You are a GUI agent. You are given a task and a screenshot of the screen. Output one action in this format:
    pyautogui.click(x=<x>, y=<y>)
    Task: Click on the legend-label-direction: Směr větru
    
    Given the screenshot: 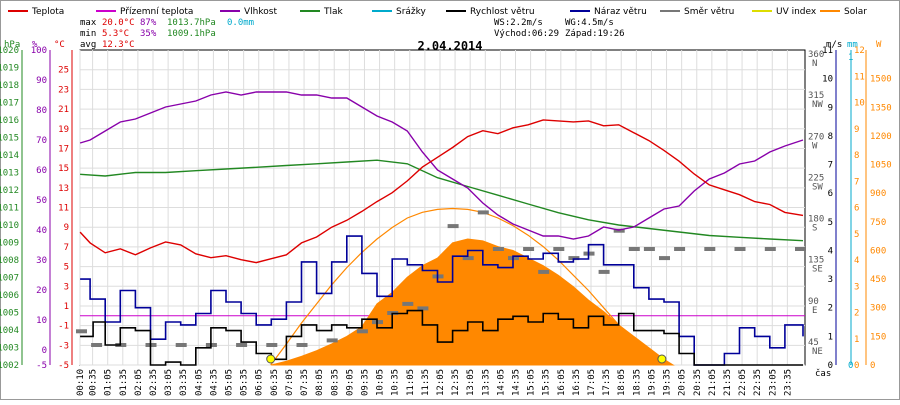 What is the action you would take?
    pyautogui.click(x=709, y=12)
    